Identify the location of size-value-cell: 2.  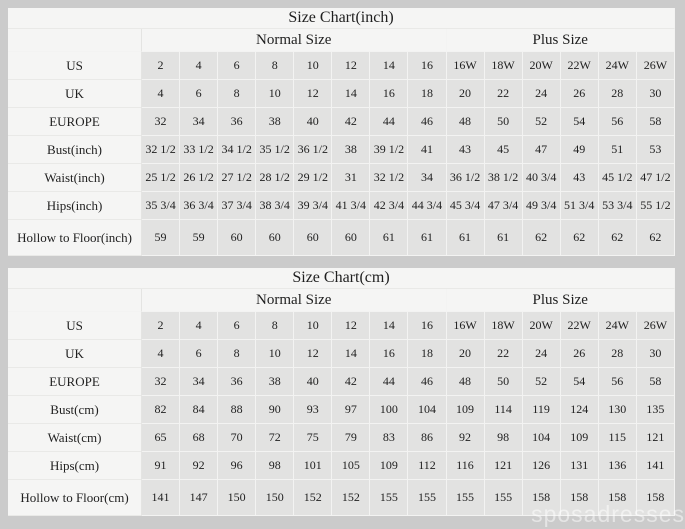
(161, 66).